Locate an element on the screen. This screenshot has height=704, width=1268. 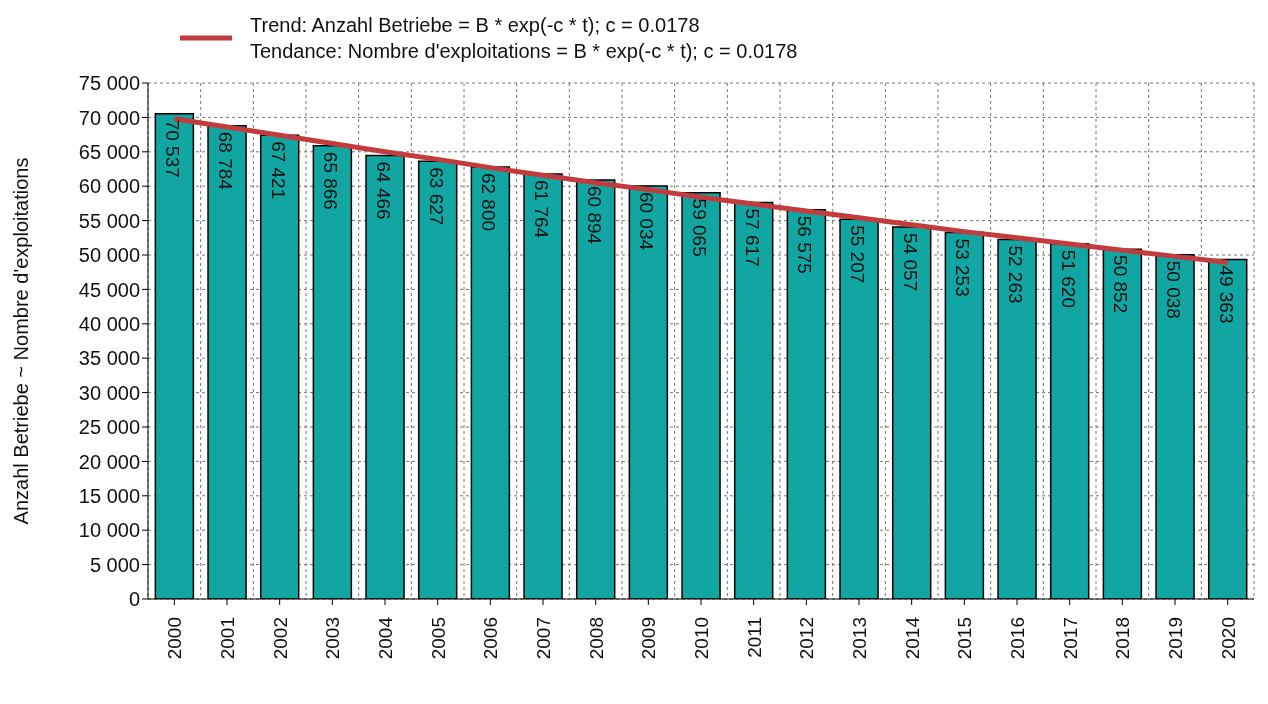
data-label: 51 620 is located at coordinates (1068, 278).